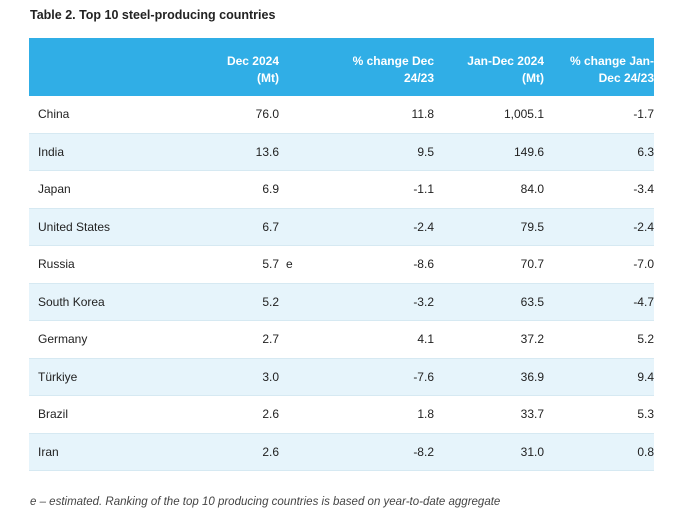  Describe the element at coordinates (505, 69) in the screenshot. I see `header-jan-dec: Jan-Dec 2024 (Mt)` at that location.